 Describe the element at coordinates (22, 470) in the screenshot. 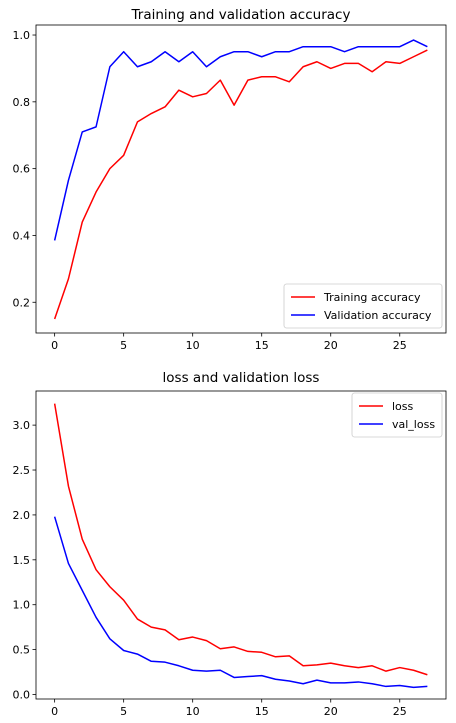

I see `y-tick-label: 2.5` at that location.